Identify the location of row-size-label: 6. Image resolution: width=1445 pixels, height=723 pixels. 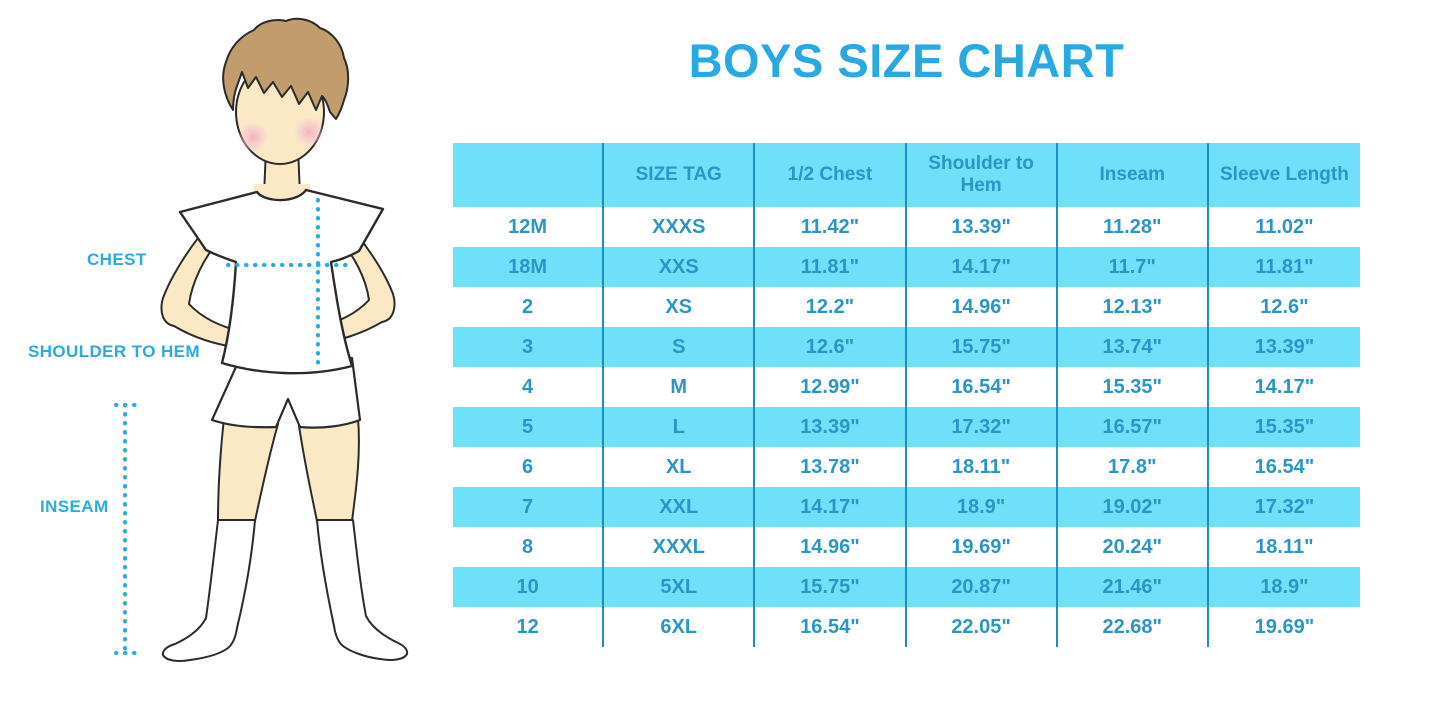
(529, 467).